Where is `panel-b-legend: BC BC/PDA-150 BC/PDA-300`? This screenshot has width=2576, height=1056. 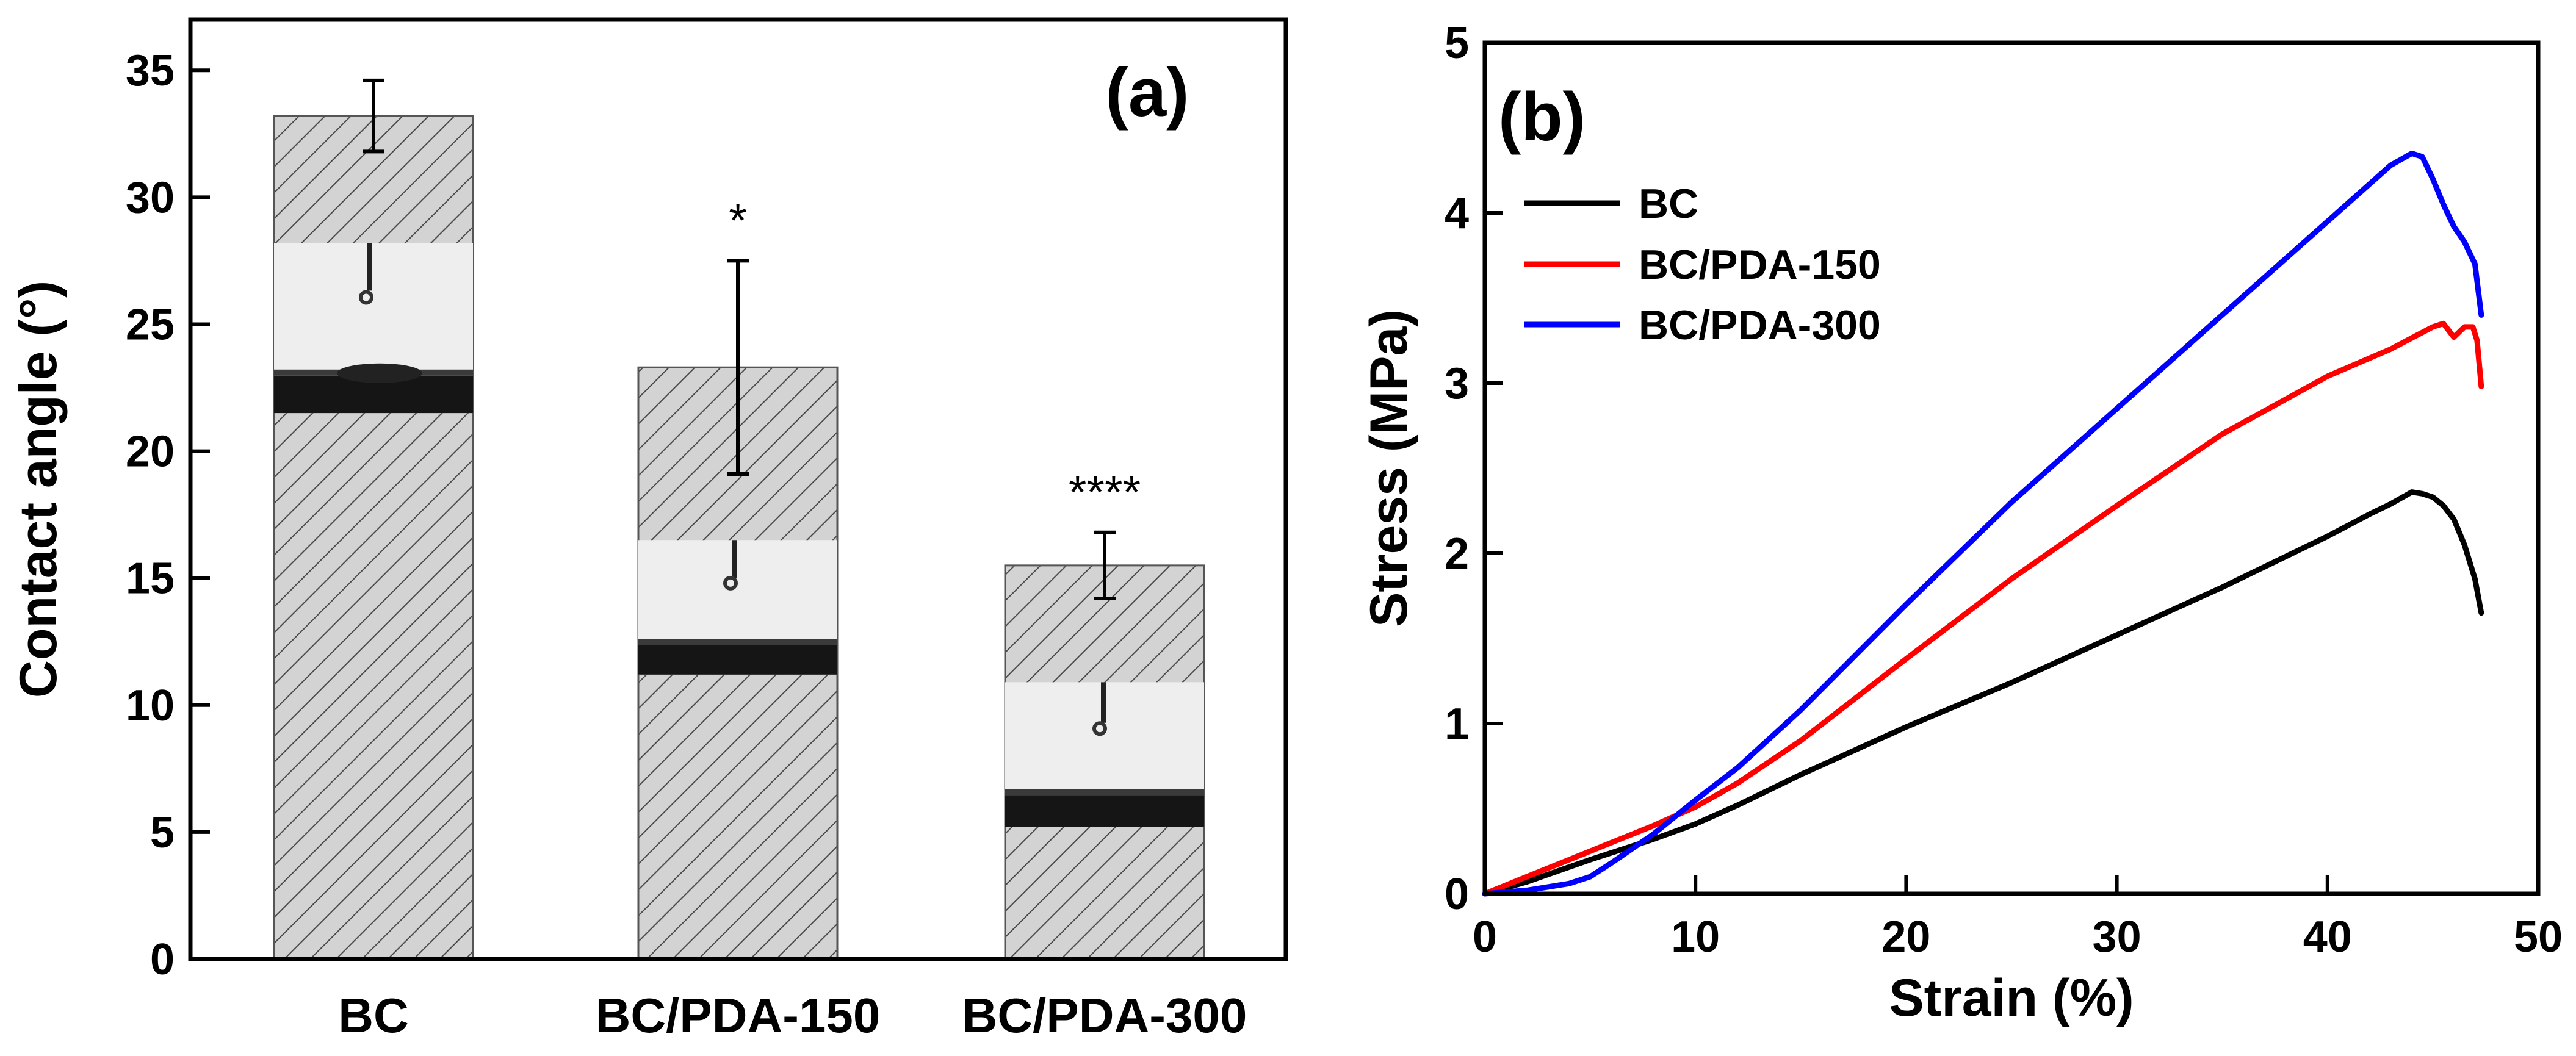 panel-b-legend: BC BC/PDA-150 BC/PDA-300 is located at coordinates (1702, 264).